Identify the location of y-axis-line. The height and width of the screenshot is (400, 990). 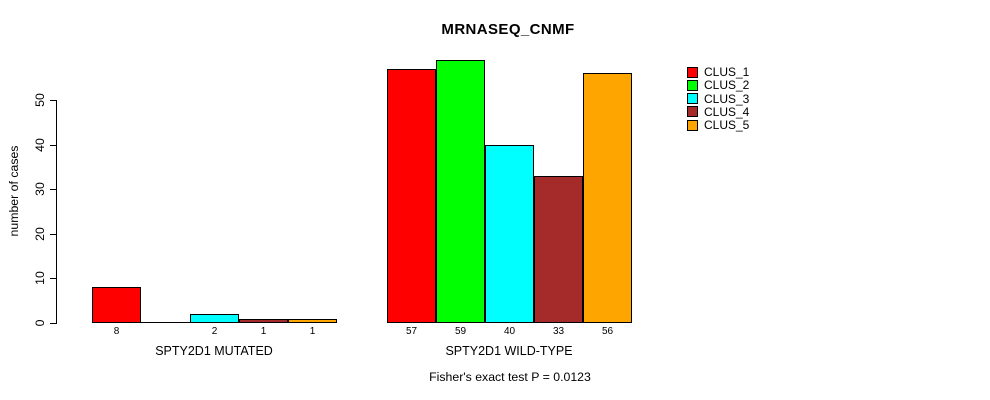
(56, 212).